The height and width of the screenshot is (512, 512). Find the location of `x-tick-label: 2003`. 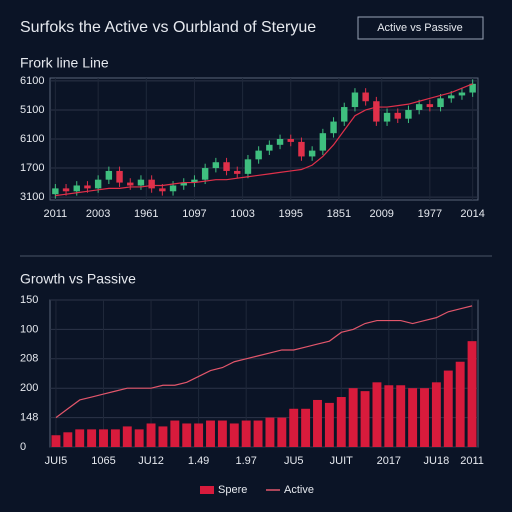

x-tick-label: 2003 is located at coordinates (98, 214).